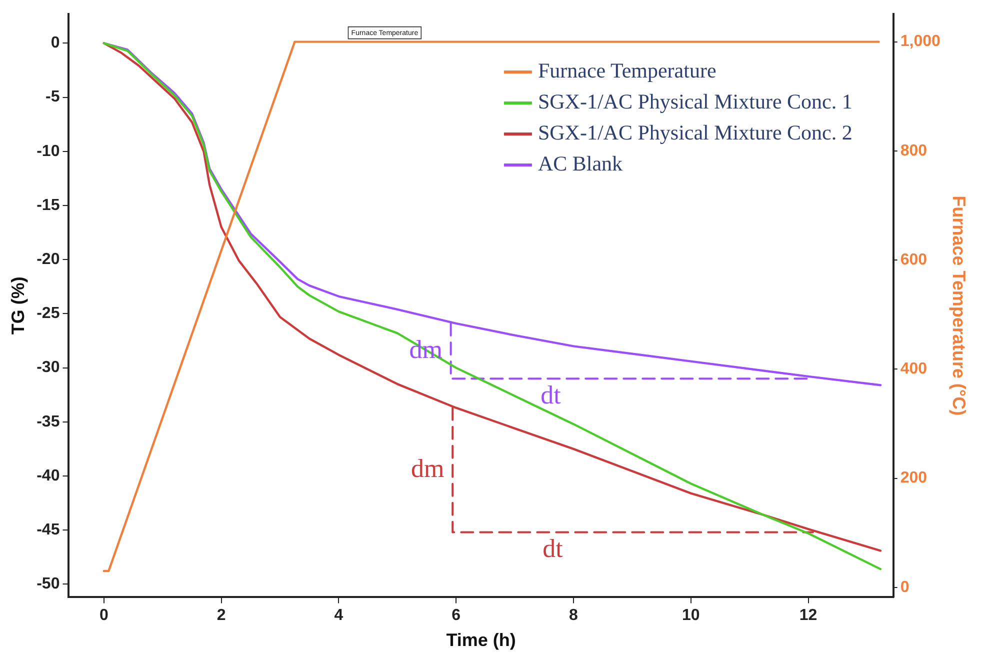 Image resolution: width=983 pixels, height=656 pixels. Describe the element at coordinates (581, 164) in the screenshot. I see `legend-label: AC Blank` at that location.